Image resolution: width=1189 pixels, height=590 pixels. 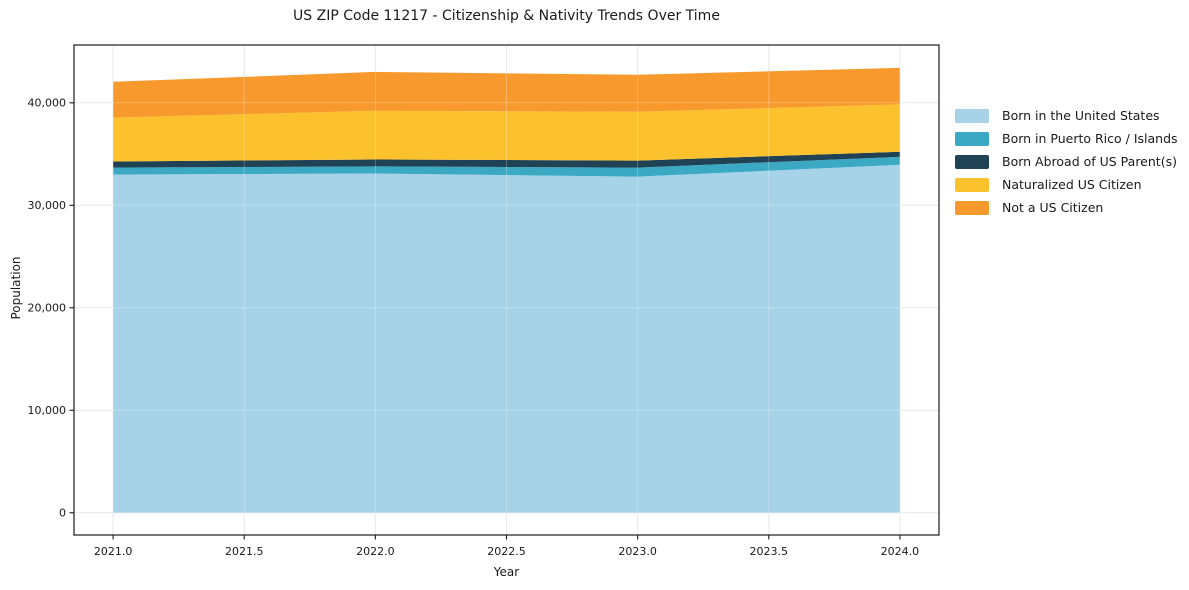 What do you see at coordinates (62, 513) in the screenshot?
I see `y-tick-label: 0` at bounding box center [62, 513].